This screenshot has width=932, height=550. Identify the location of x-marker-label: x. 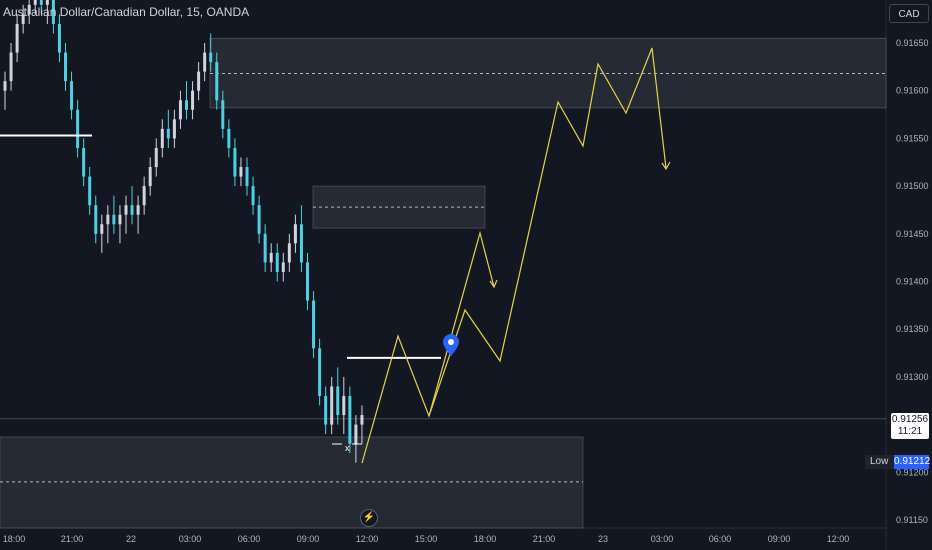
(347, 448).